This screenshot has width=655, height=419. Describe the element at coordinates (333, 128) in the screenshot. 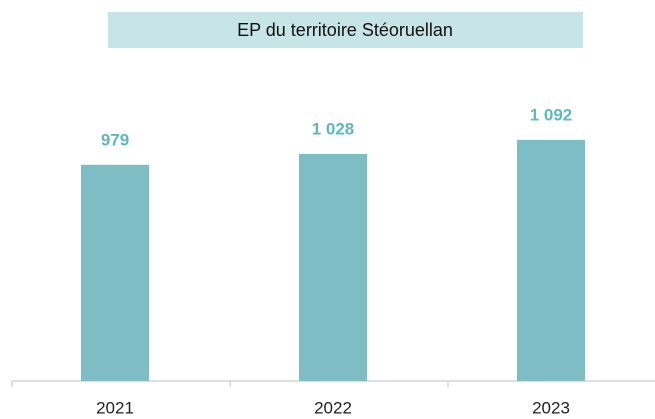

I see `data-label: 1 028` at that location.